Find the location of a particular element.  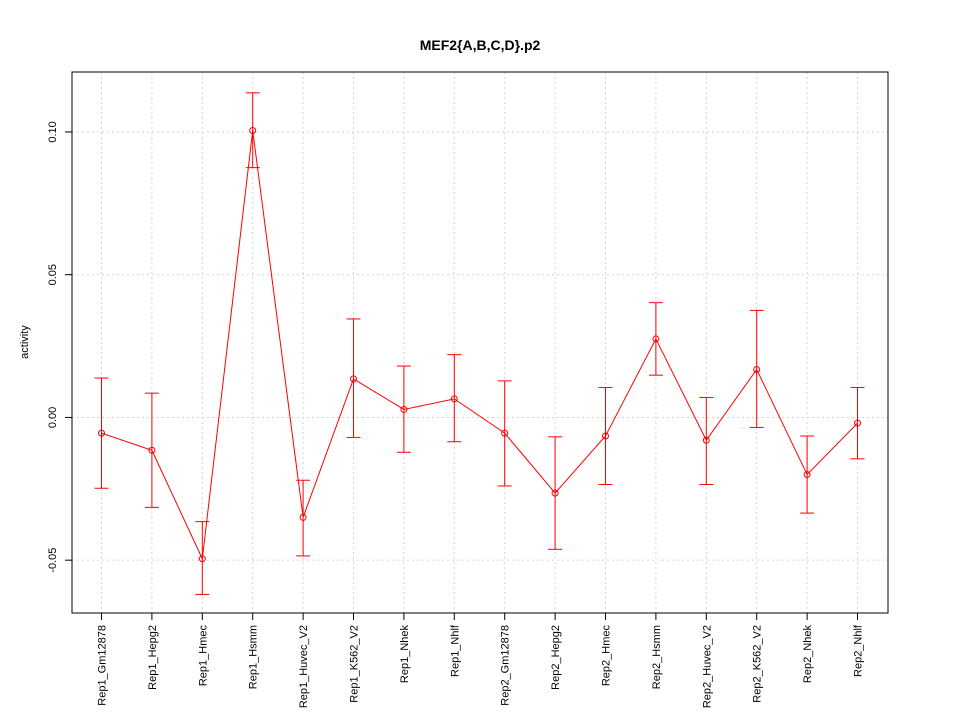

y-tick-label: -0.05 is located at coordinates (53, 560).